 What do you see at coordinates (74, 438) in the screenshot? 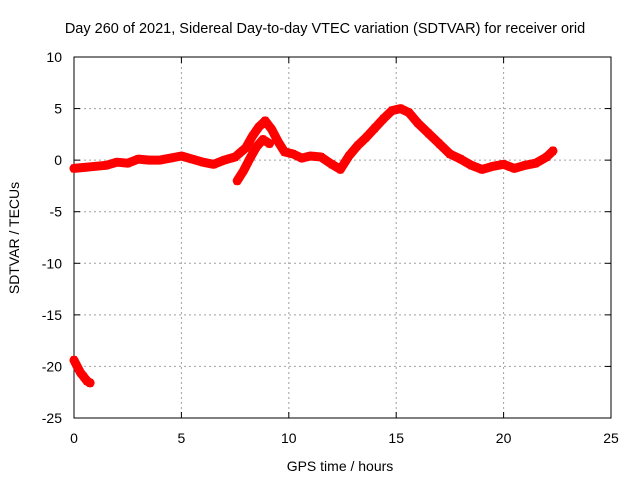
I see `x-tick-label: 0` at bounding box center [74, 438].